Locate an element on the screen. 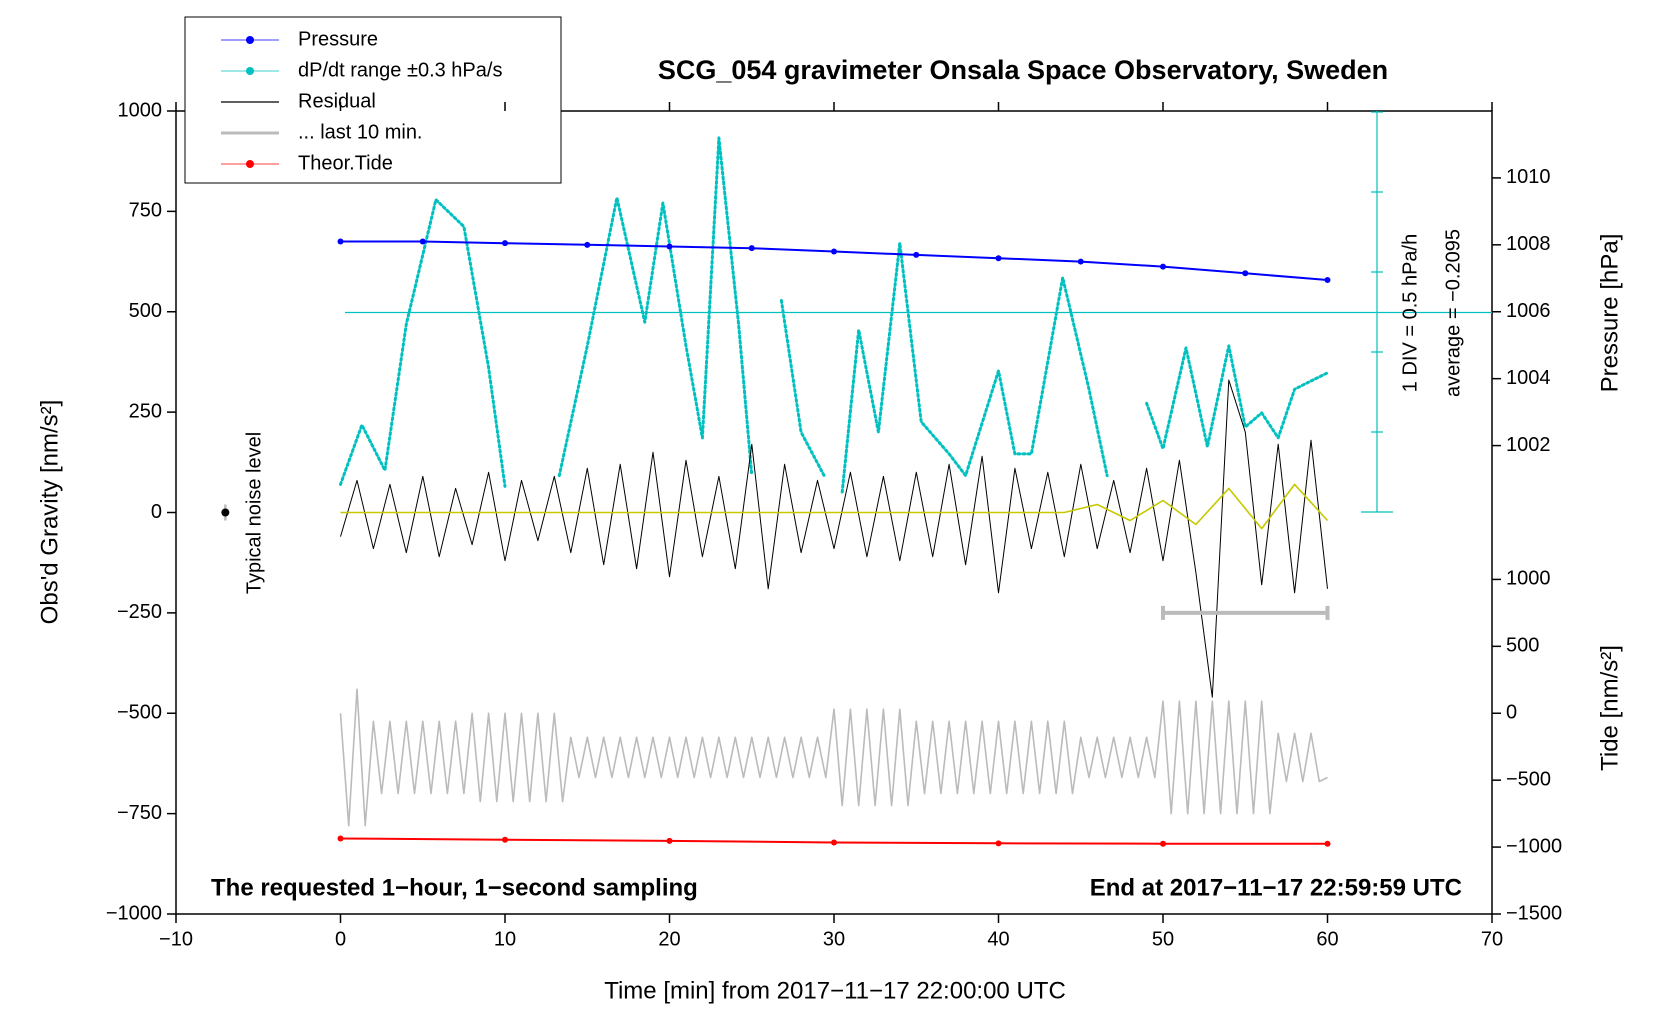  x-tick-label: 20 is located at coordinates (669, 939).